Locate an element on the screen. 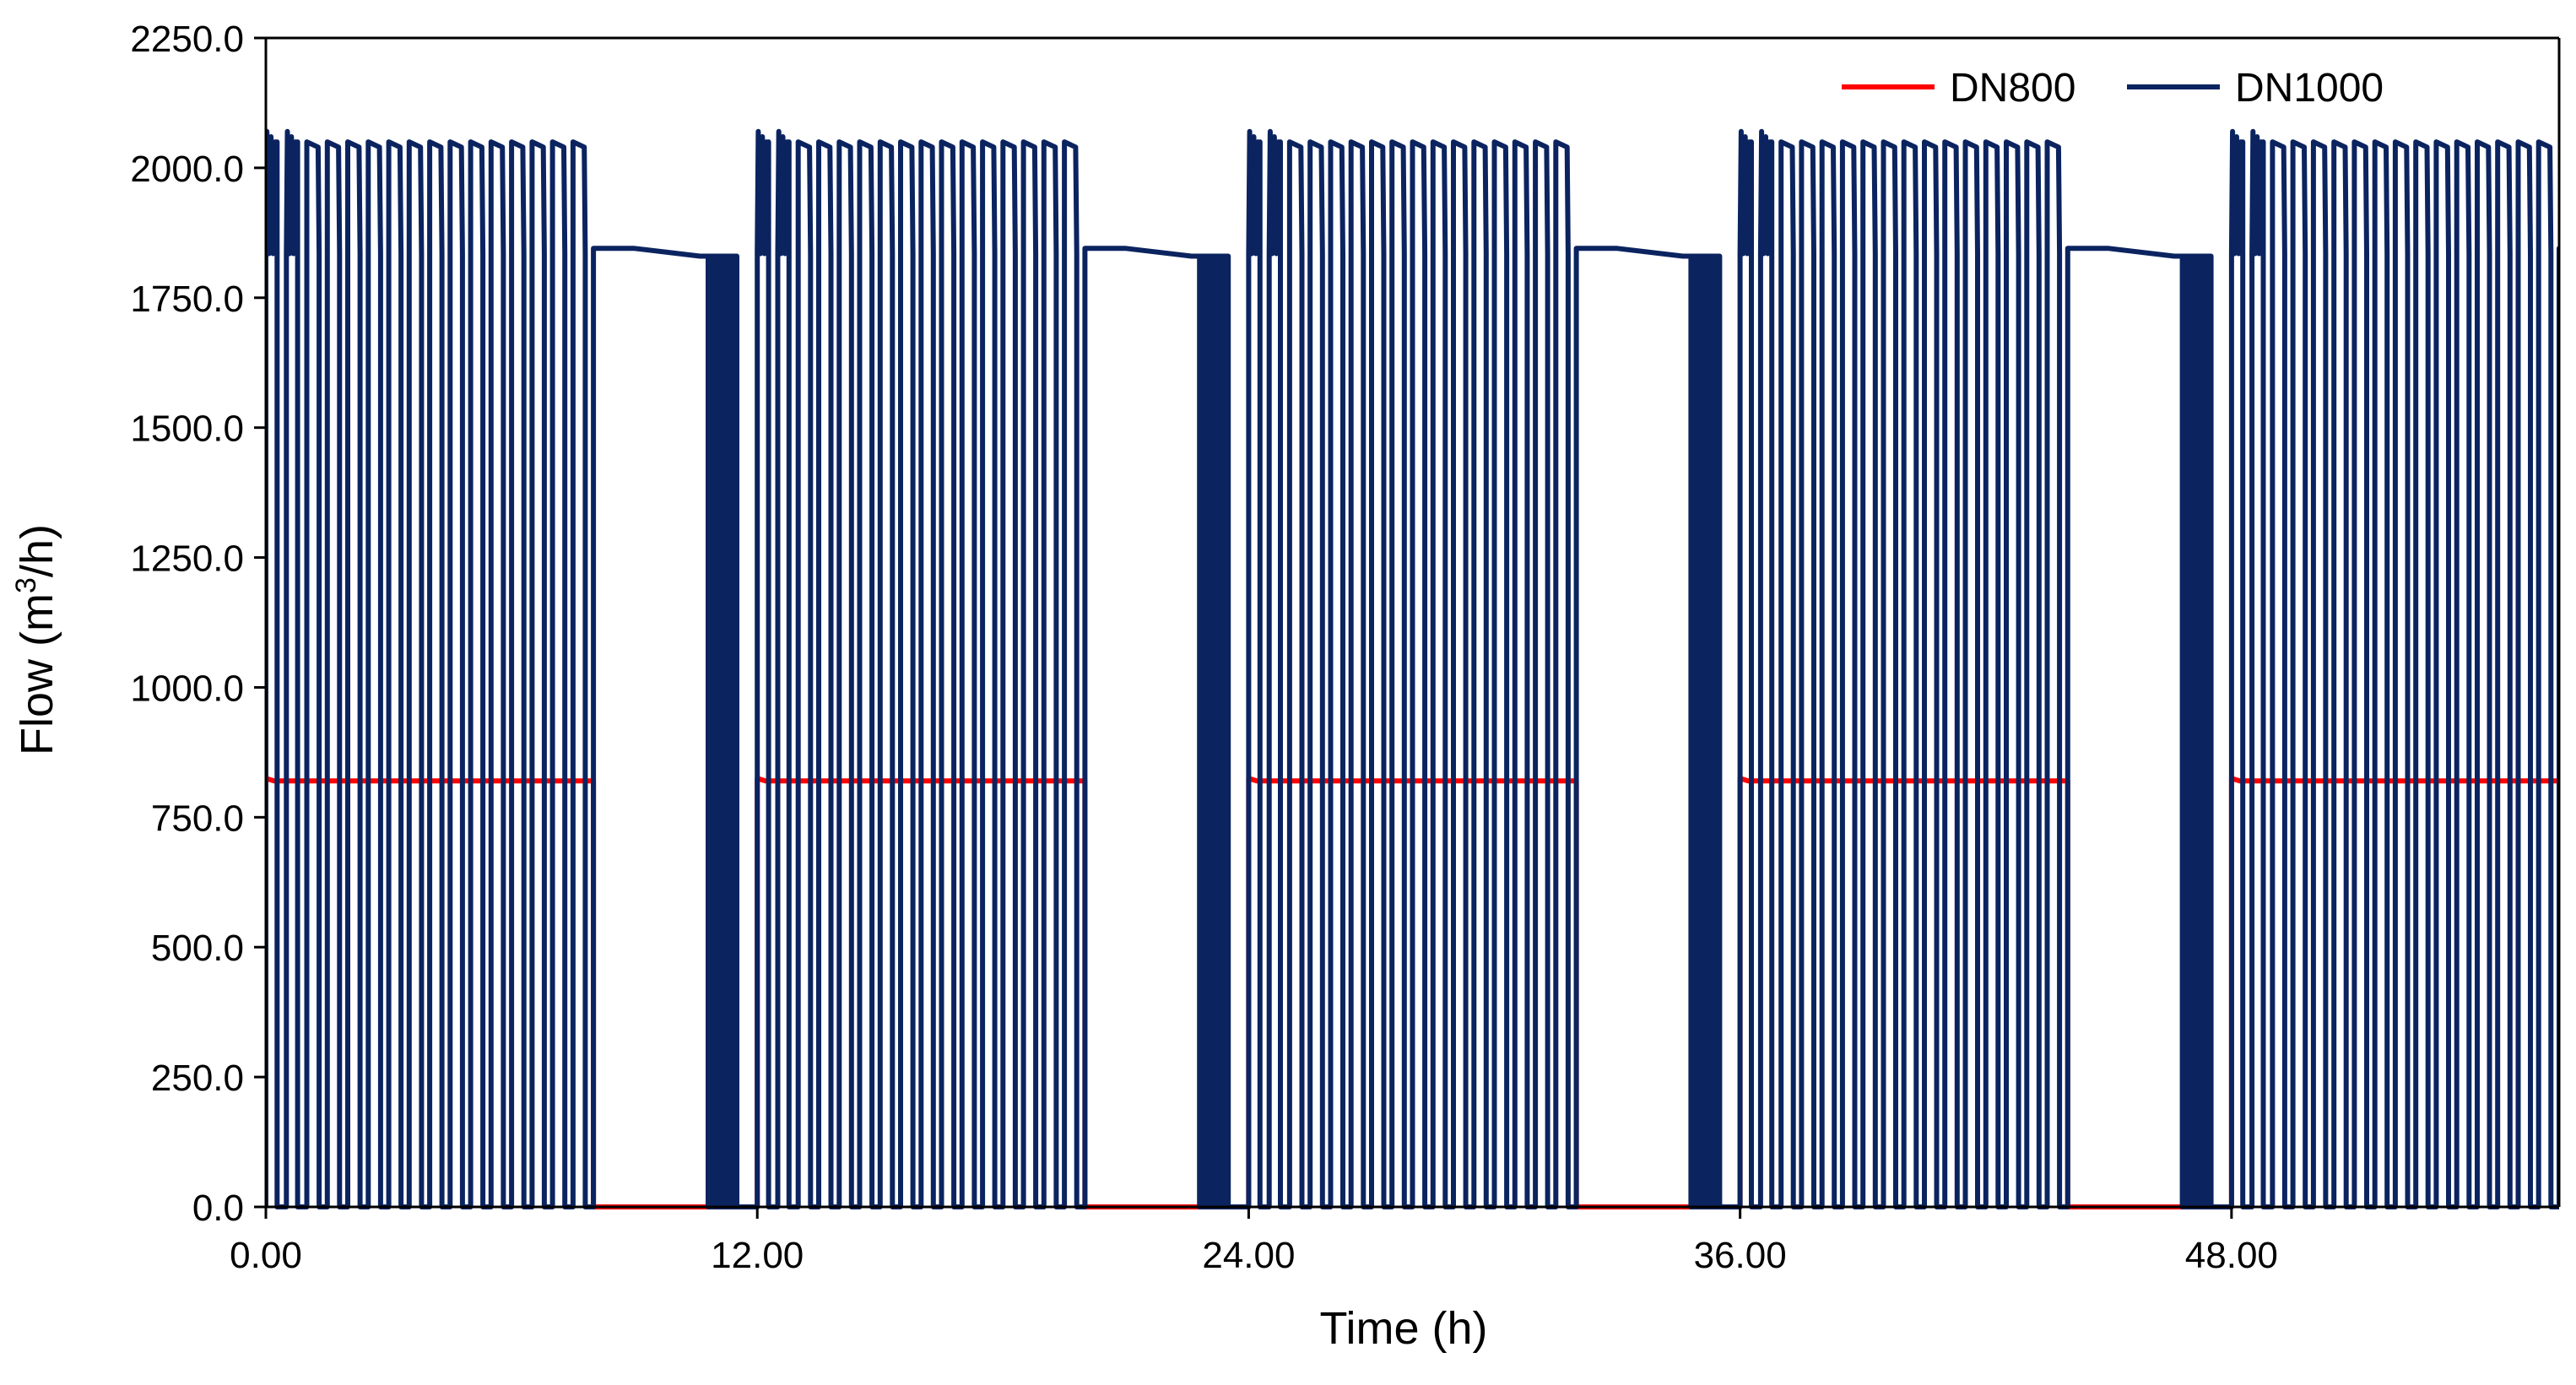 Image resolution: width=2576 pixels, height=1385 pixels. y-tick-label: 1750.0 is located at coordinates (187, 299).